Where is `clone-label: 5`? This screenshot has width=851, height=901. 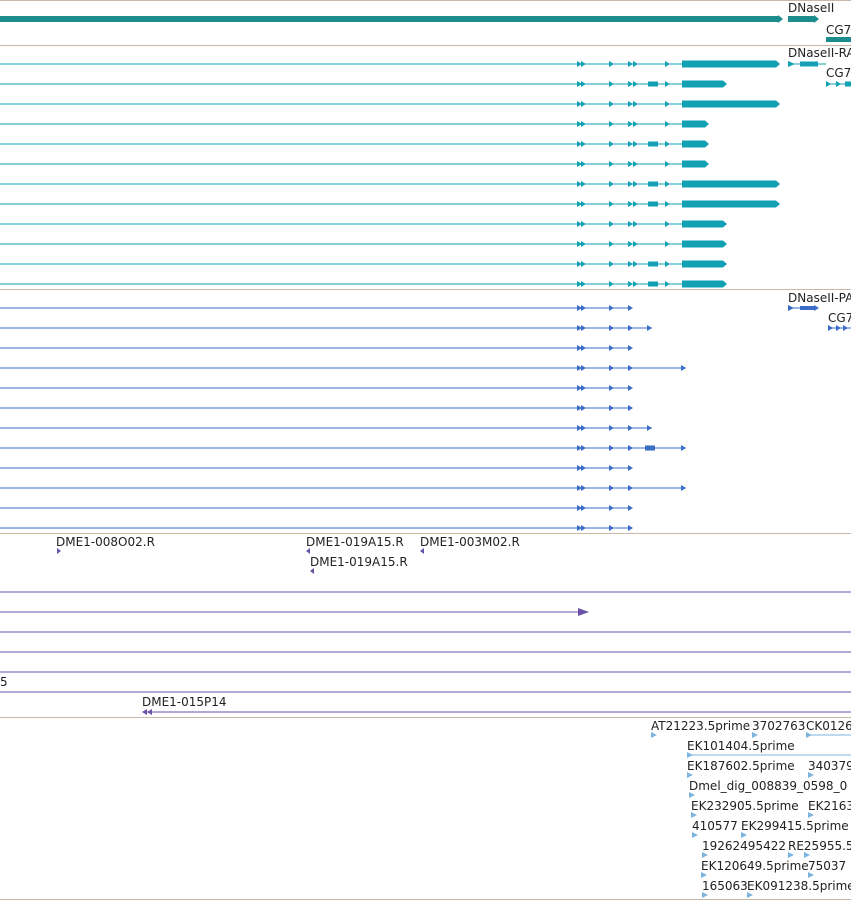
clone-label: 5 is located at coordinates (4, 682).